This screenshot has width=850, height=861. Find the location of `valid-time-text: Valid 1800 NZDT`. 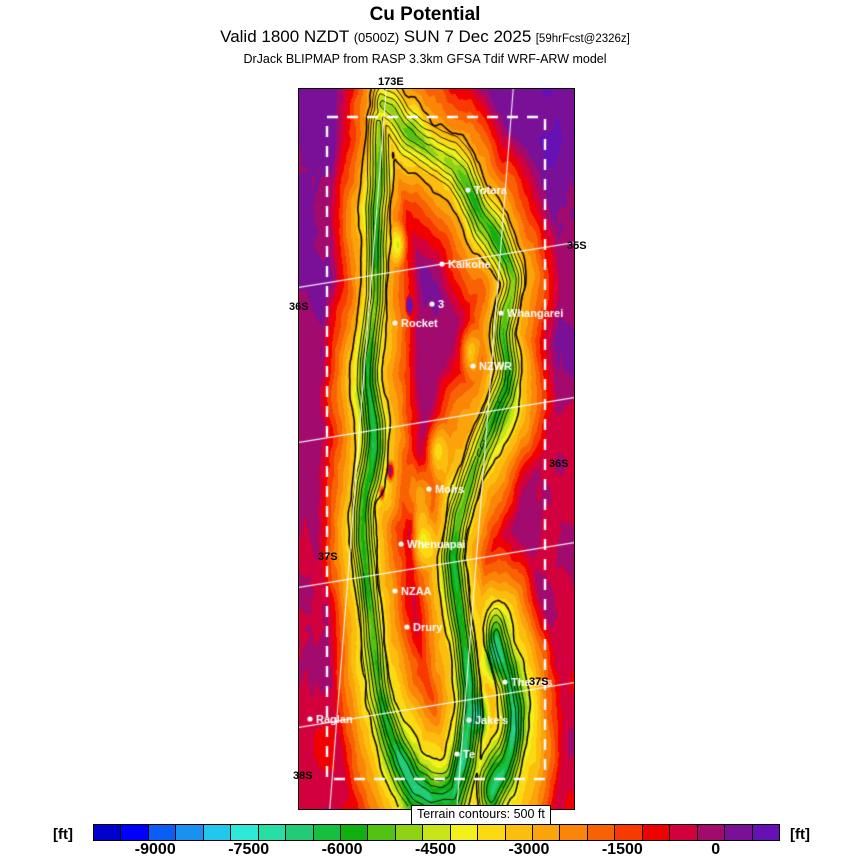

valid-time-text: Valid 1800 NZDT is located at coordinates (285, 36).